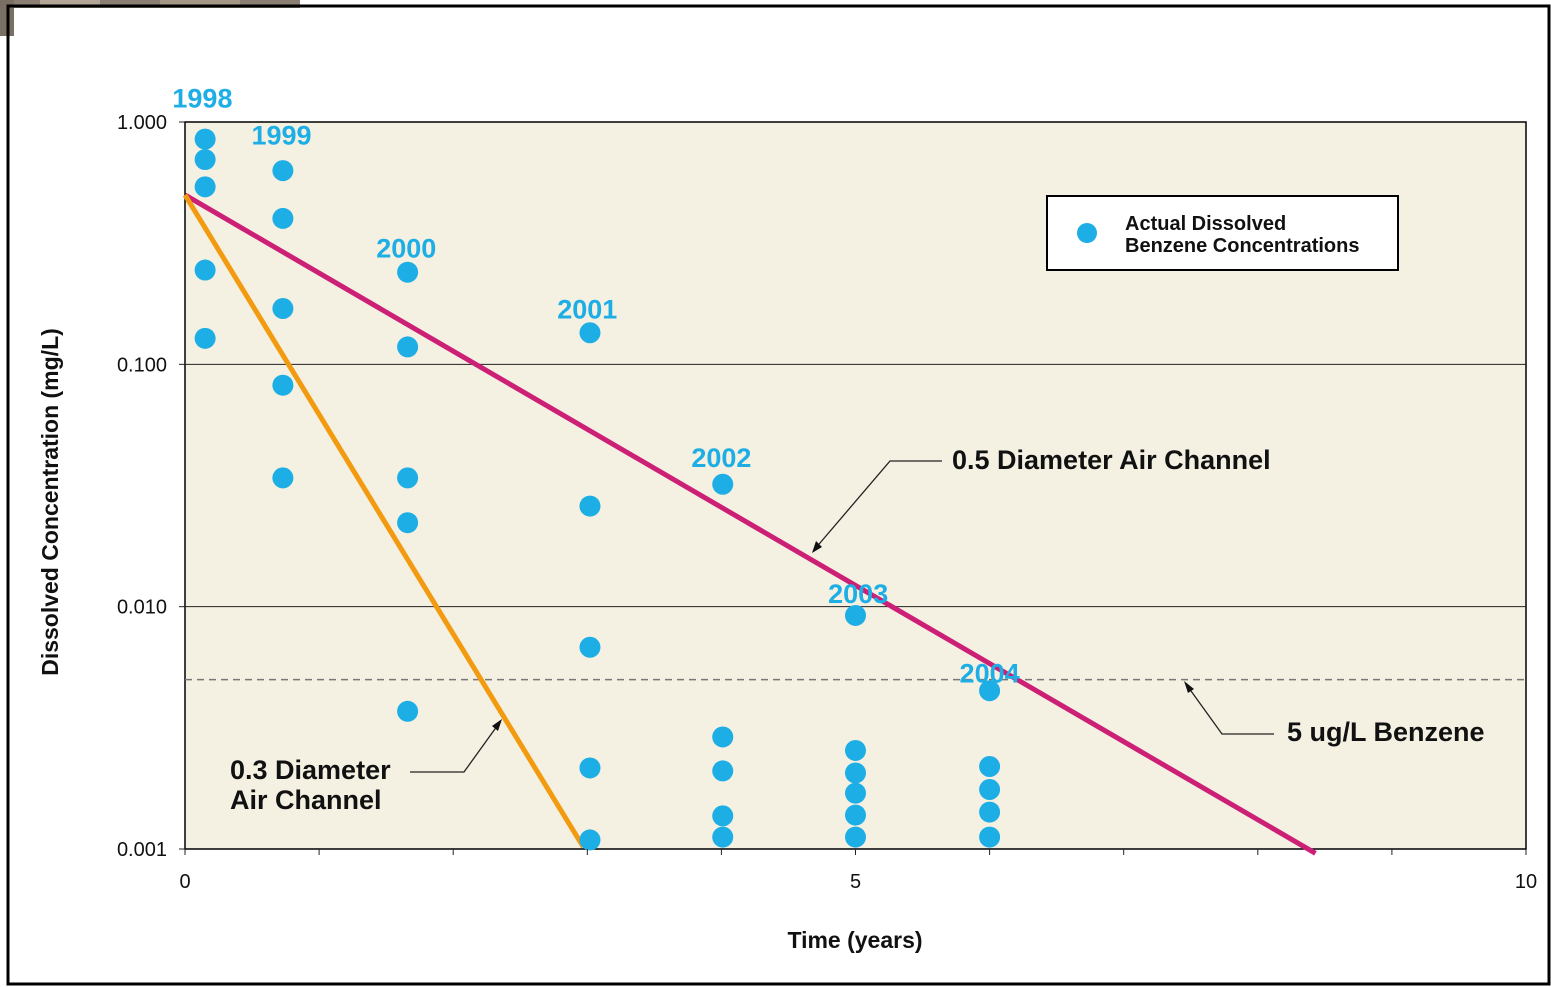  What do you see at coordinates (50, 502) in the screenshot?
I see `y-axis-title: Dissolved Concentration (mg/L)` at bounding box center [50, 502].